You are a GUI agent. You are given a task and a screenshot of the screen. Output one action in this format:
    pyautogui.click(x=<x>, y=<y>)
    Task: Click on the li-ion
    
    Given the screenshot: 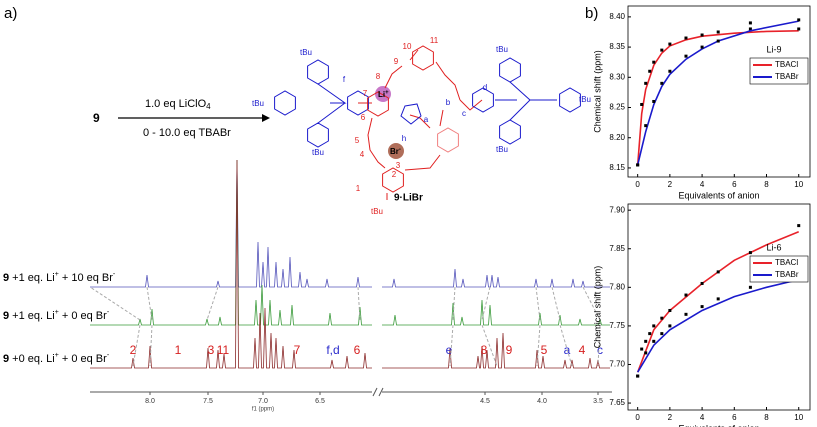 What is the action you would take?
    pyautogui.click(x=383, y=94)
    